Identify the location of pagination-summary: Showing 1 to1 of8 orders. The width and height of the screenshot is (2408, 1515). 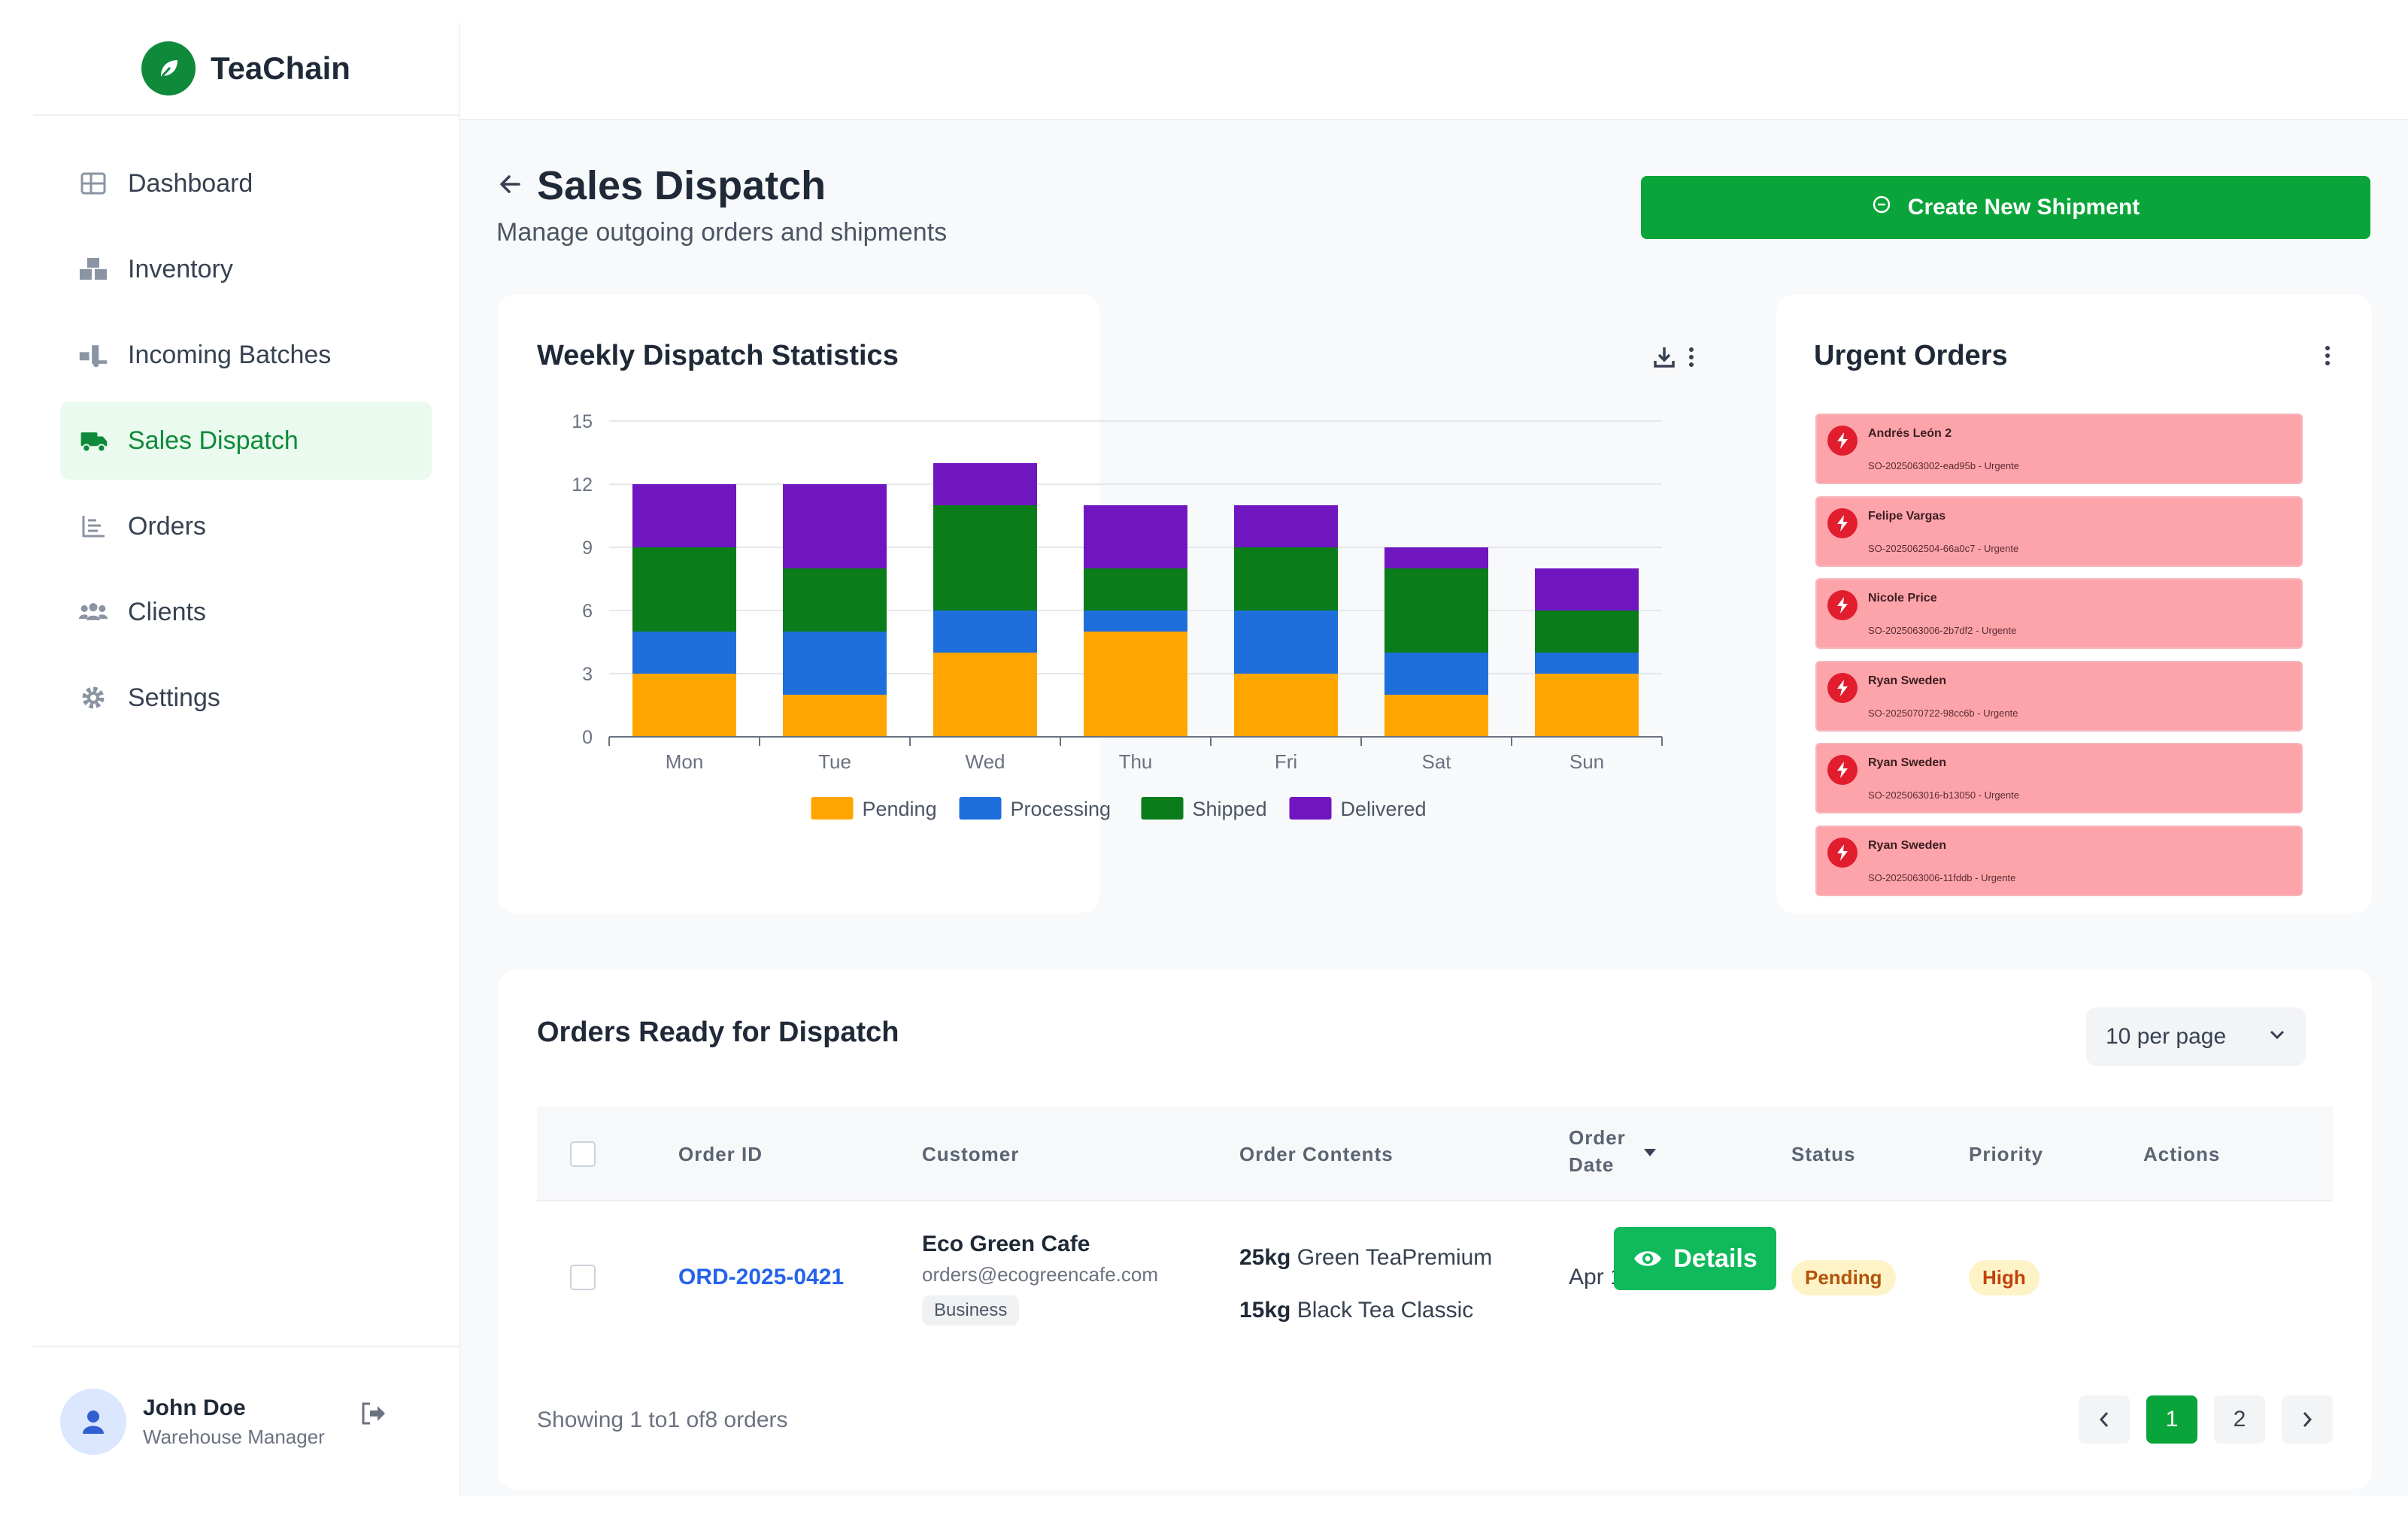
(662, 1419).